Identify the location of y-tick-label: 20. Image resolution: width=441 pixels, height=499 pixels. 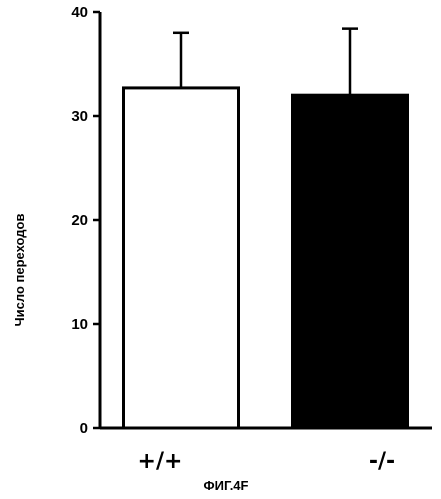
(79, 220).